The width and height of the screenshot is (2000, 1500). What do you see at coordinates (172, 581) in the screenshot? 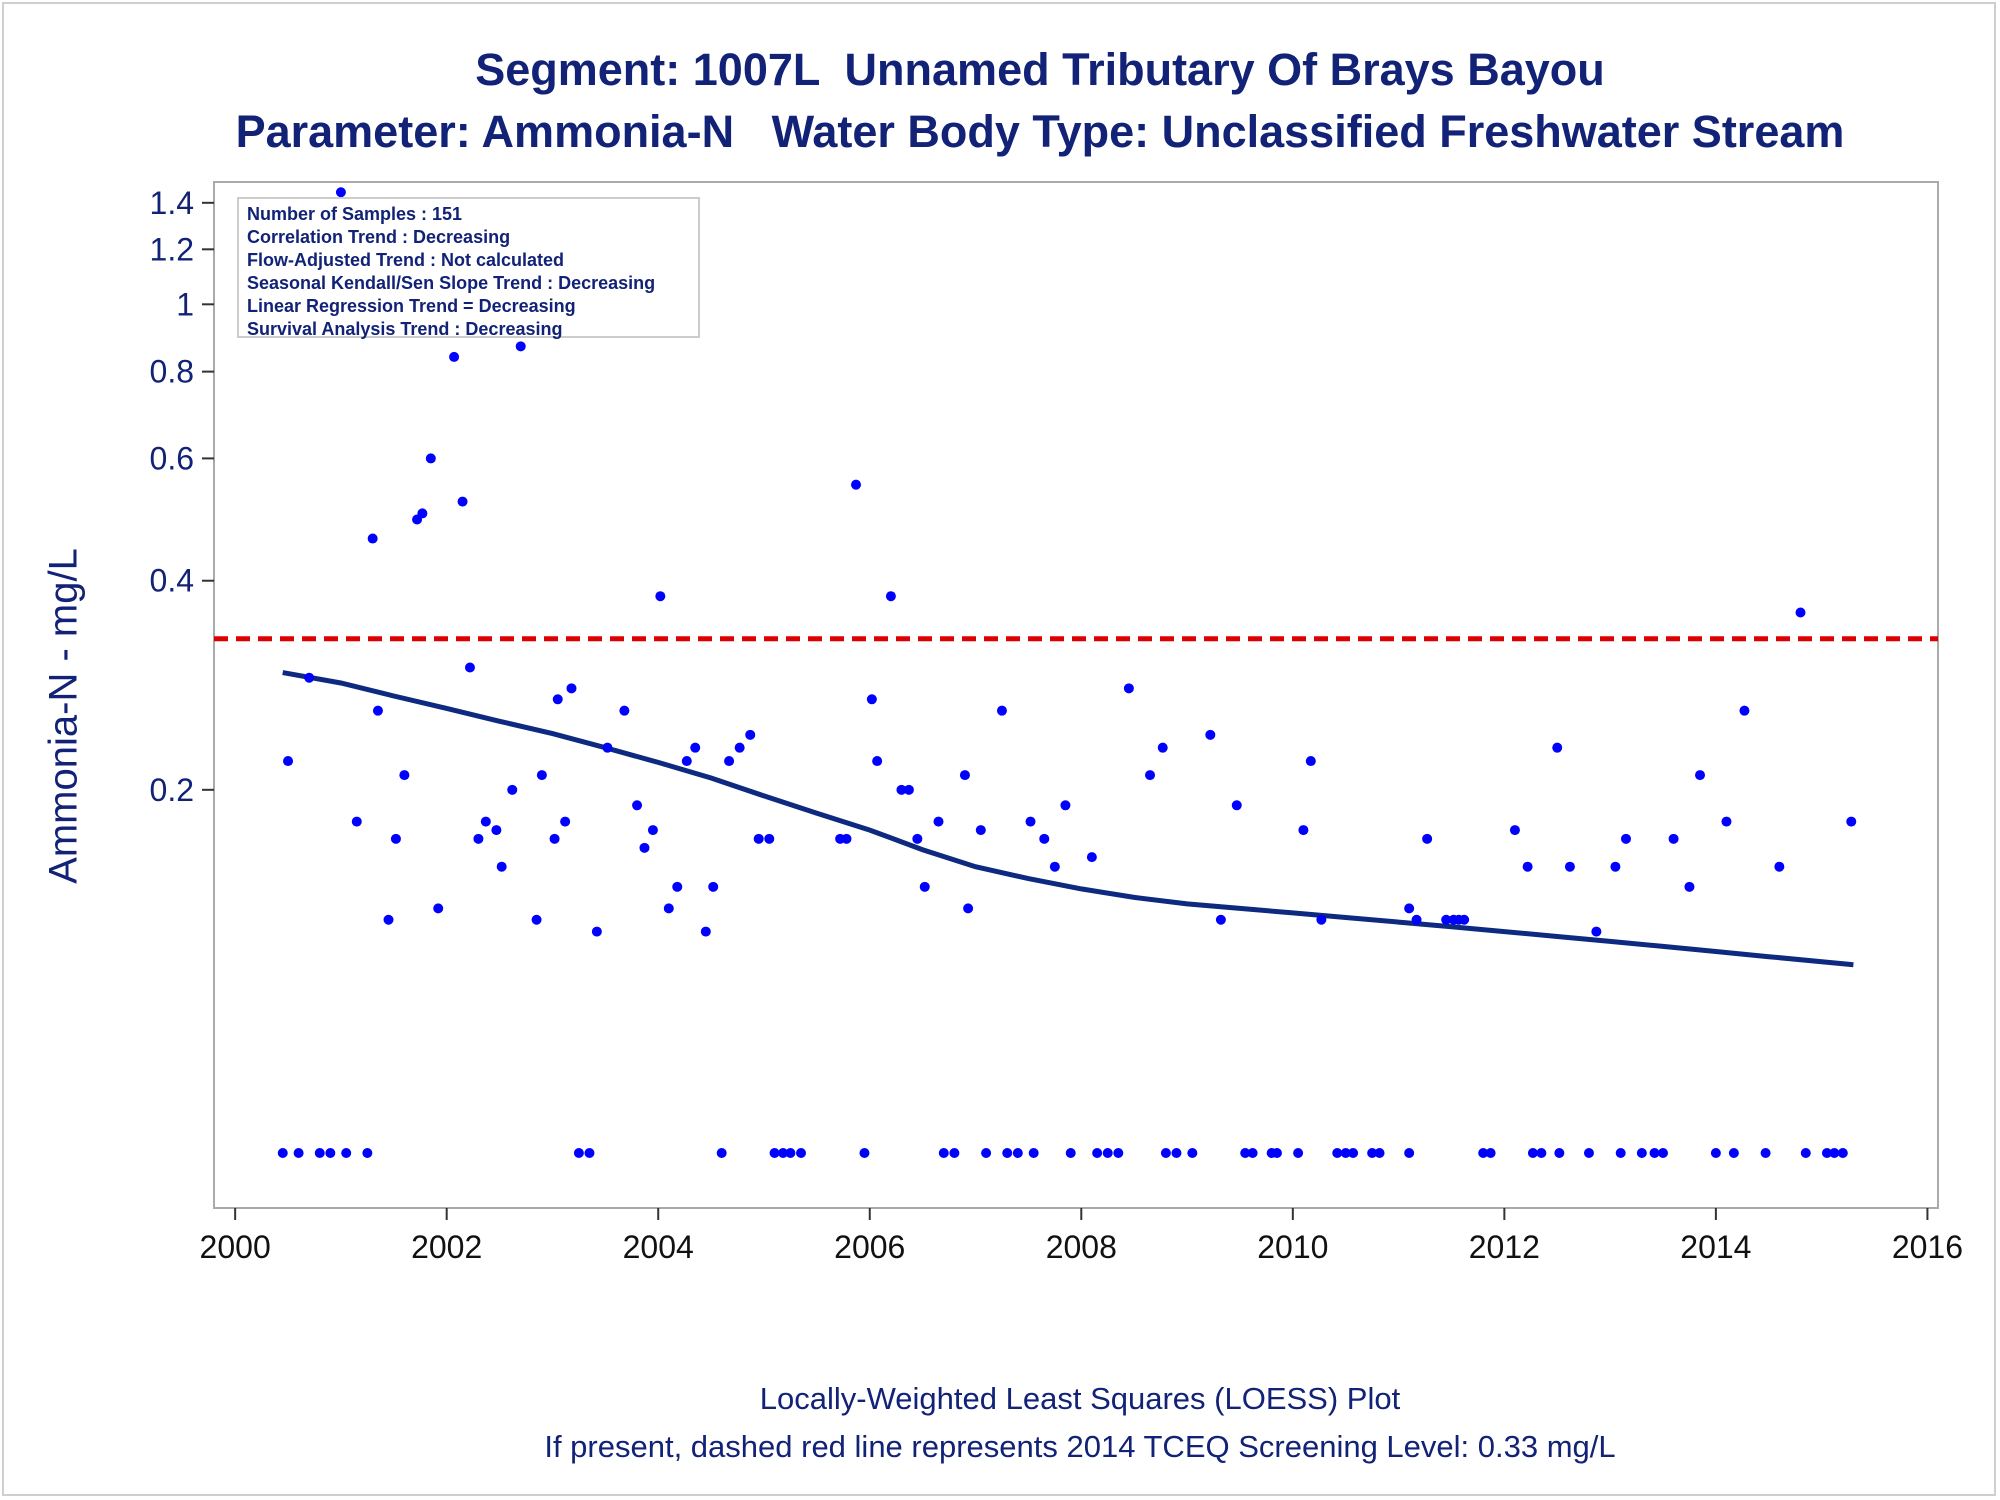
I see `y-tick-label: 0.4` at bounding box center [172, 581].